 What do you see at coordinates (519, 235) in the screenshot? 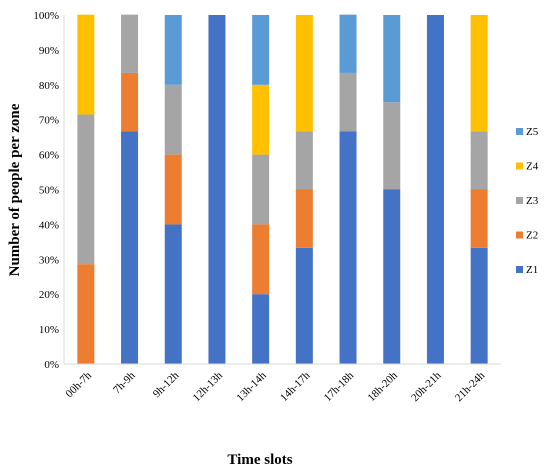
I see `legend-swatch-z2` at bounding box center [519, 235].